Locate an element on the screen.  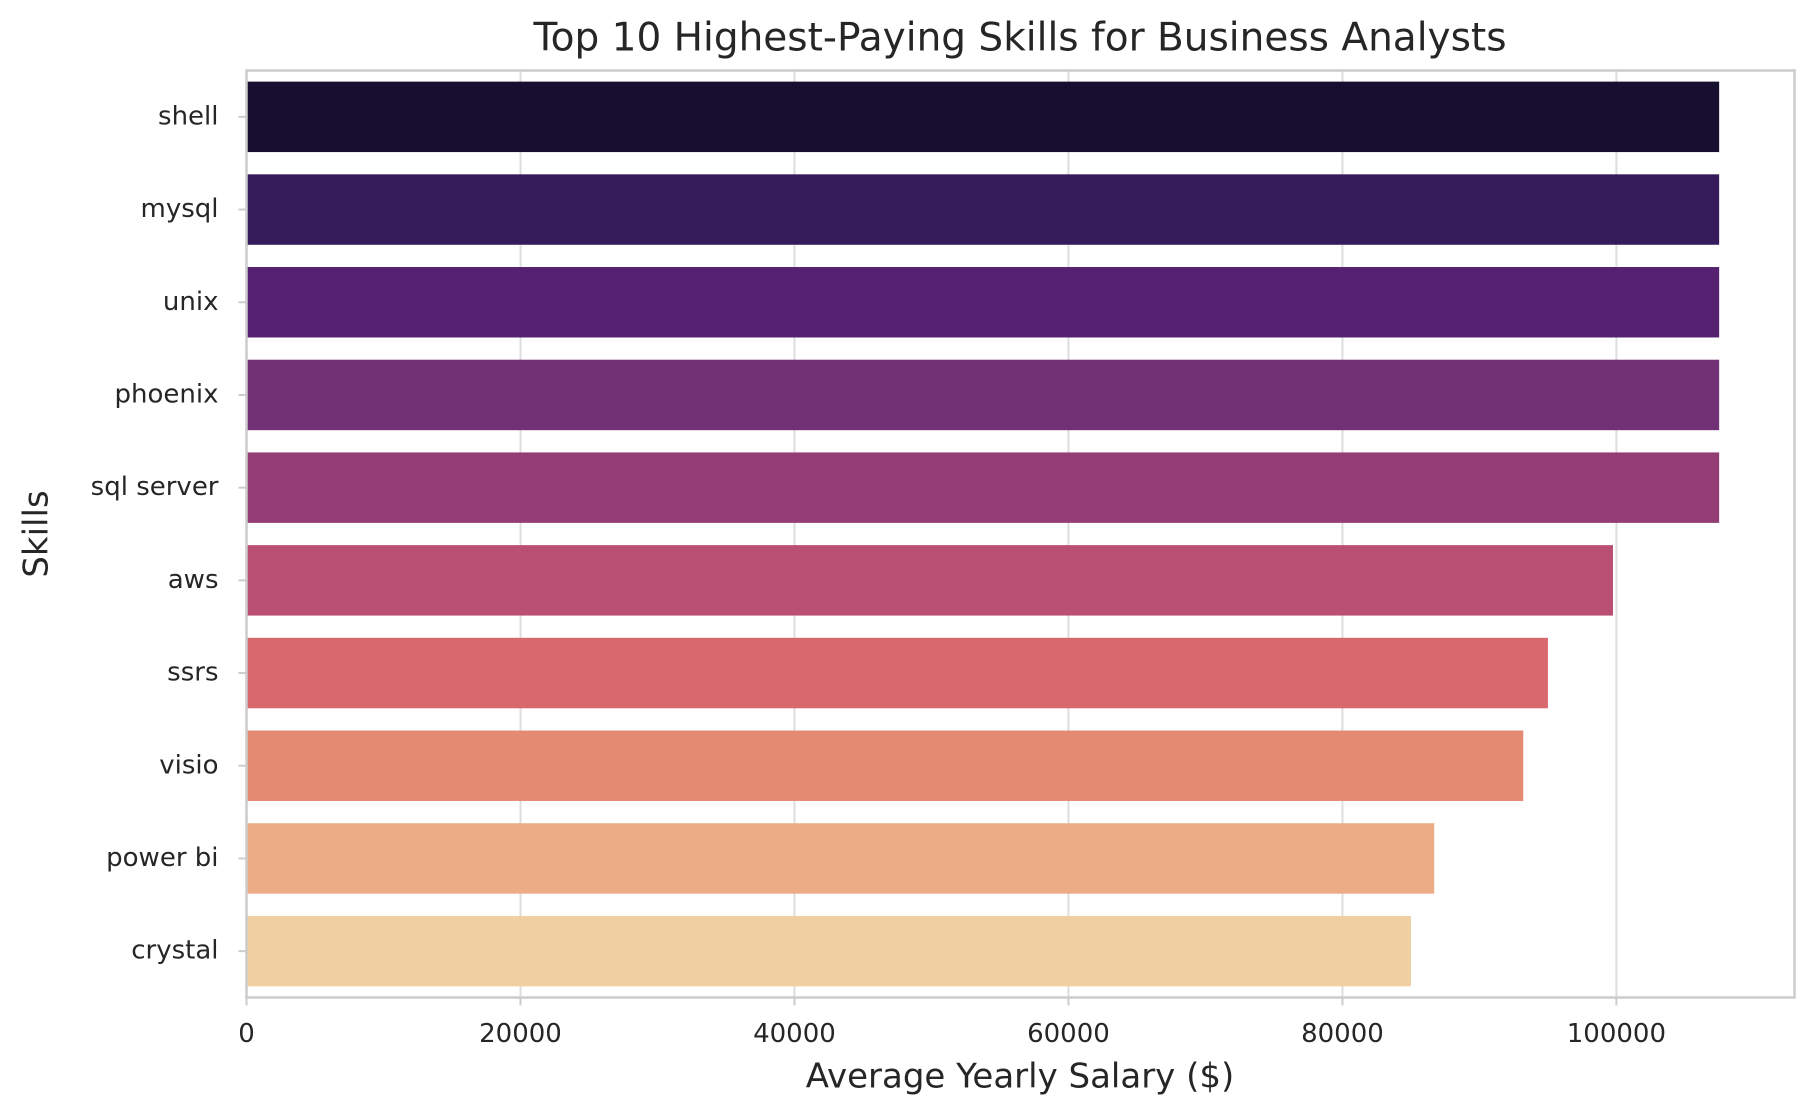
x-axis-label: Average Yearly Salary ($) is located at coordinates (1020, 1077).